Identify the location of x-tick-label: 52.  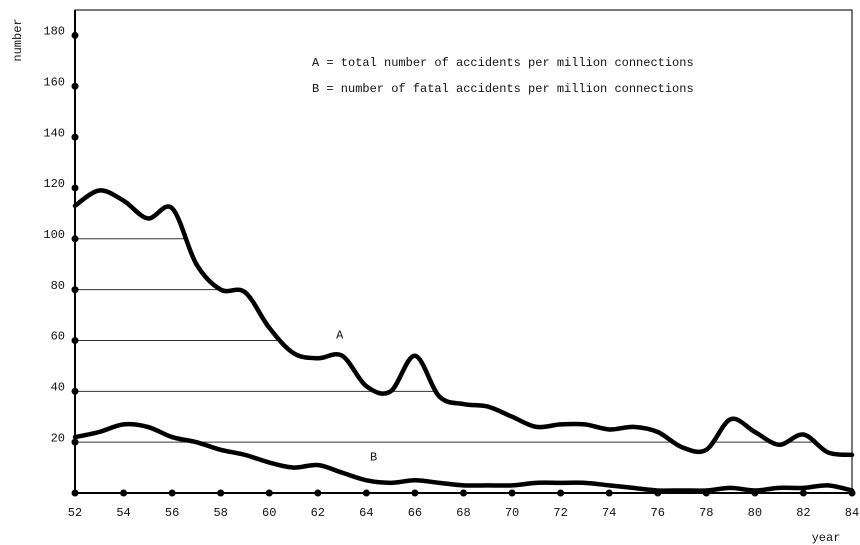
(75, 513).